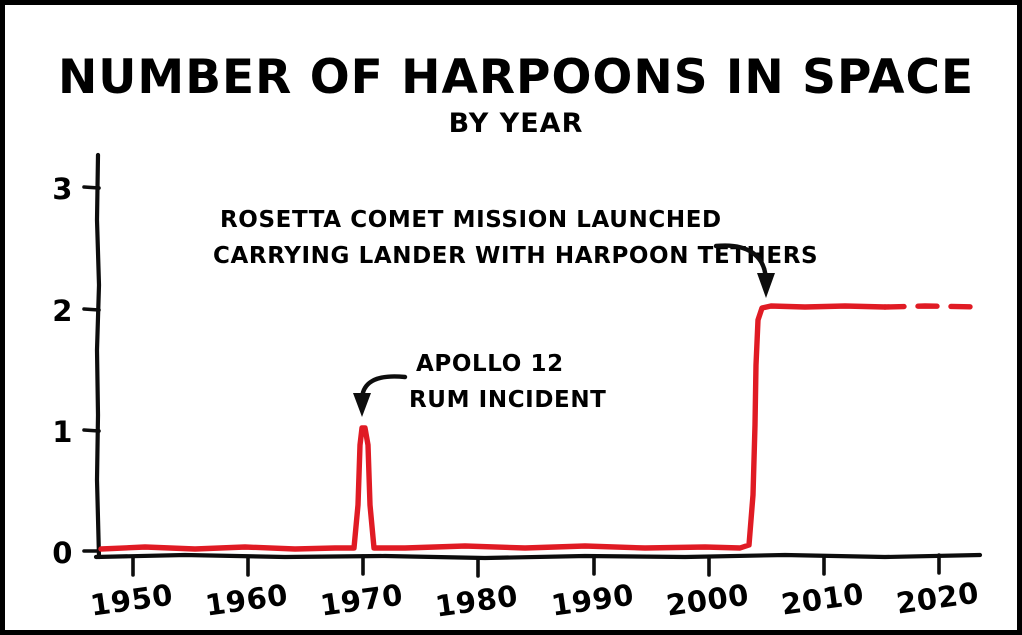 This screenshot has width=1022, height=635. What do you see at coordinates (361, 599) in the screenshot?
I see `x-tick-label-1970: 1970` at bounding box center [361, 599].